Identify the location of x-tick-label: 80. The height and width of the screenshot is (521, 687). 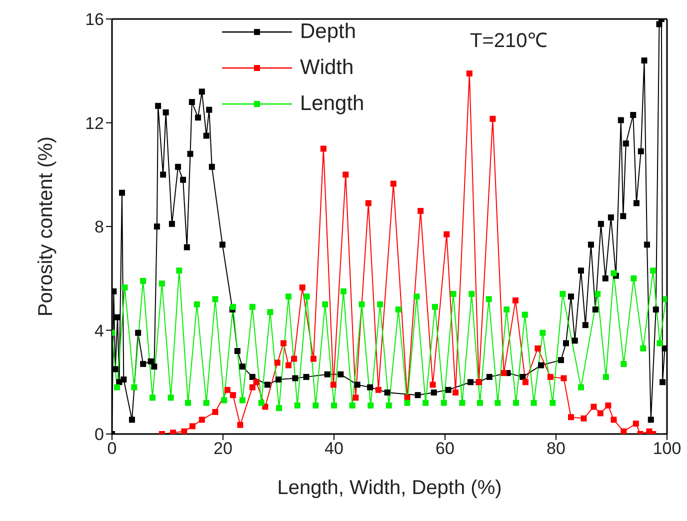
(556, 448).